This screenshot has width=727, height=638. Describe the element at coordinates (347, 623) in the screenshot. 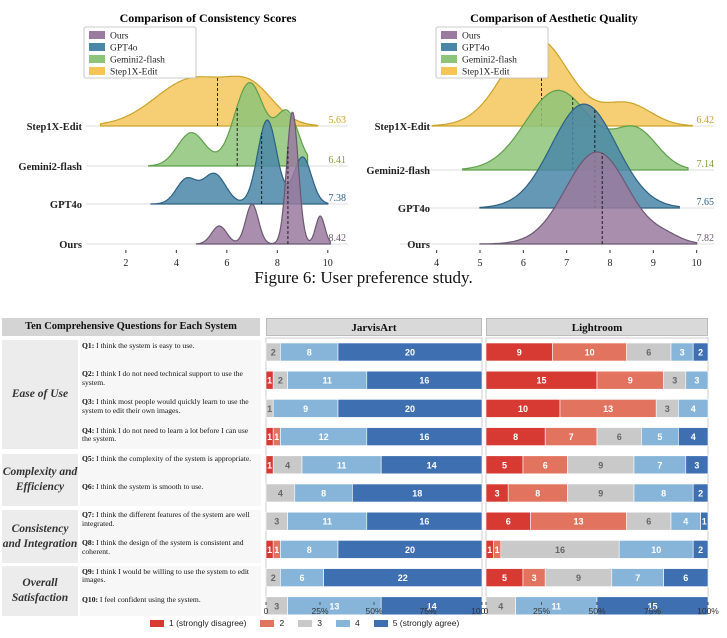

I see `legend-item: 4` at that location.